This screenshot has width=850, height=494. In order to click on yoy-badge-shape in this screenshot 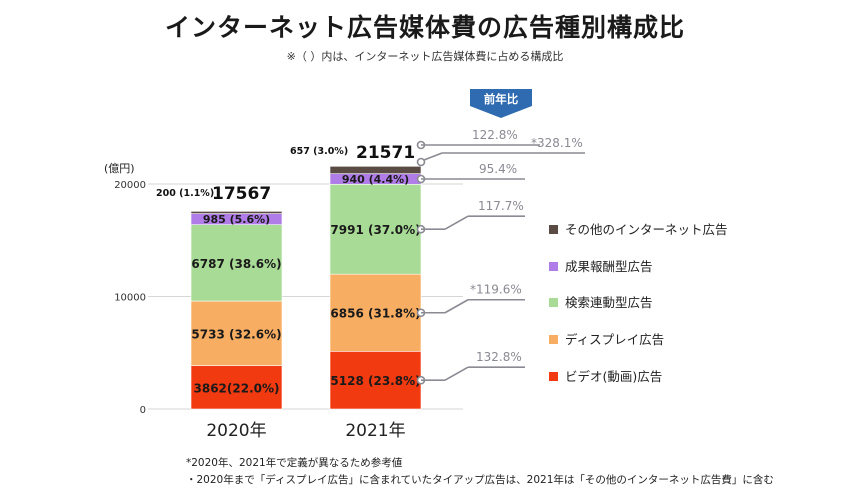, I will do `click(501, 103)`.